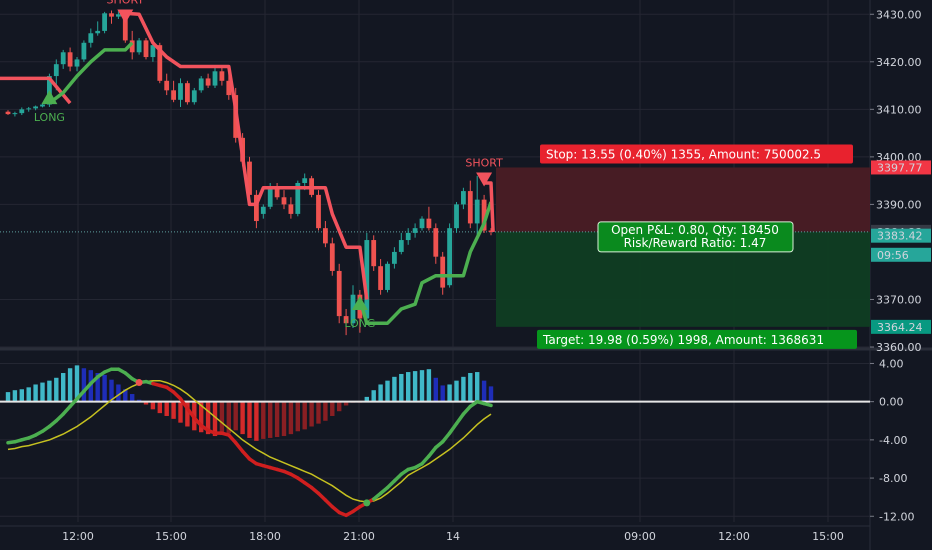  What do you see at coordinates (359, 323) in the screenshot?
I see `signal-long-label-2: LONG` at bounding box center [359, 323].